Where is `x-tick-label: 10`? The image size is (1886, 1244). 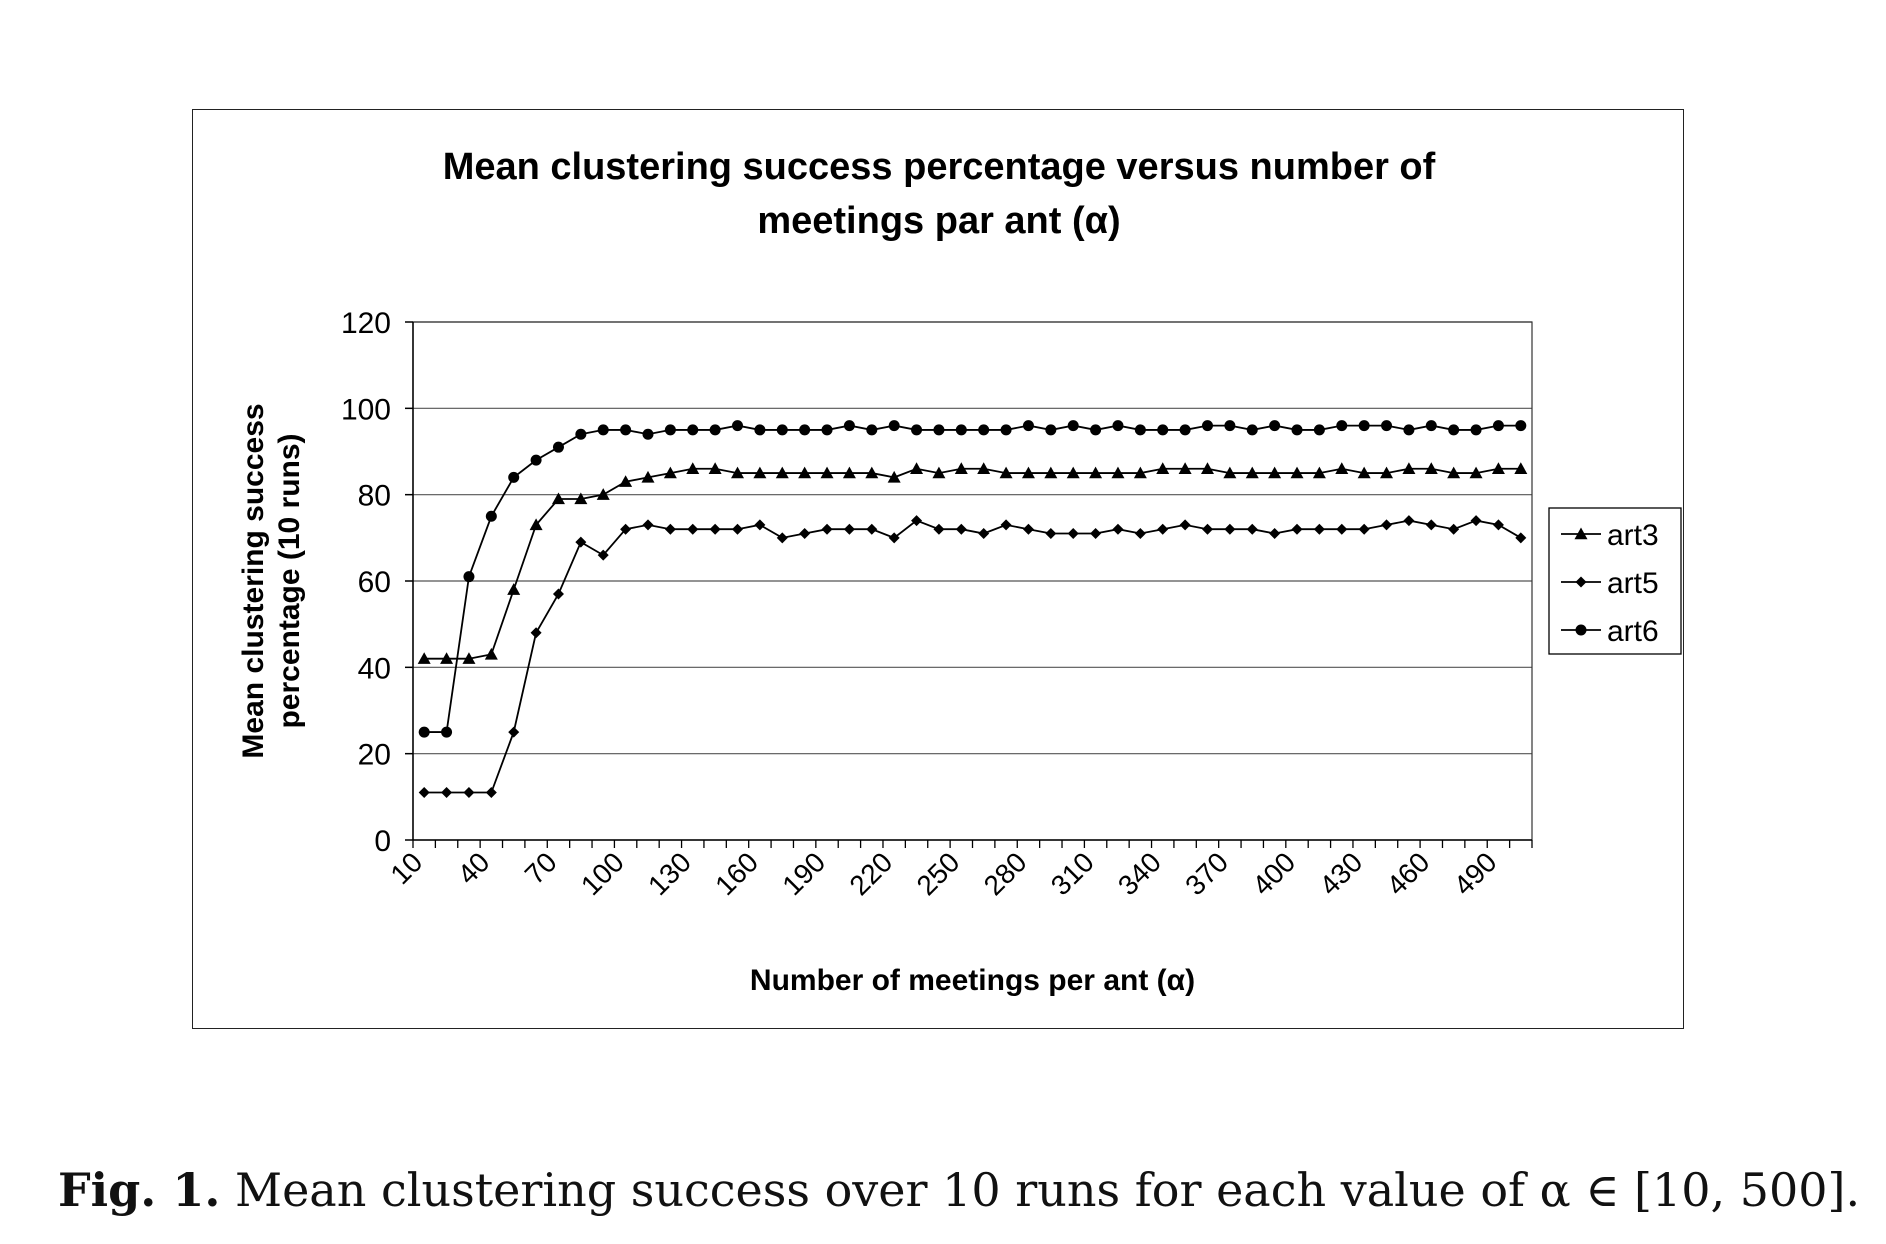
x-tick-label: 10 is located at coordinates (406, 868).